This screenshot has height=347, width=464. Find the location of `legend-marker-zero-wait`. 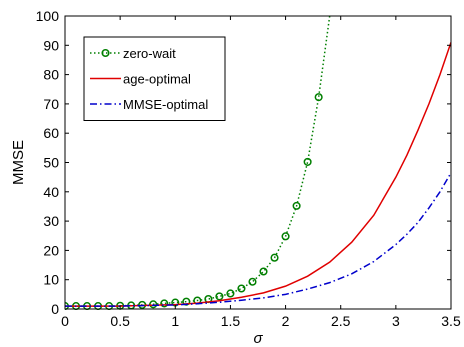

legend-marker-zero-wait is located at coordinates (105, 53).